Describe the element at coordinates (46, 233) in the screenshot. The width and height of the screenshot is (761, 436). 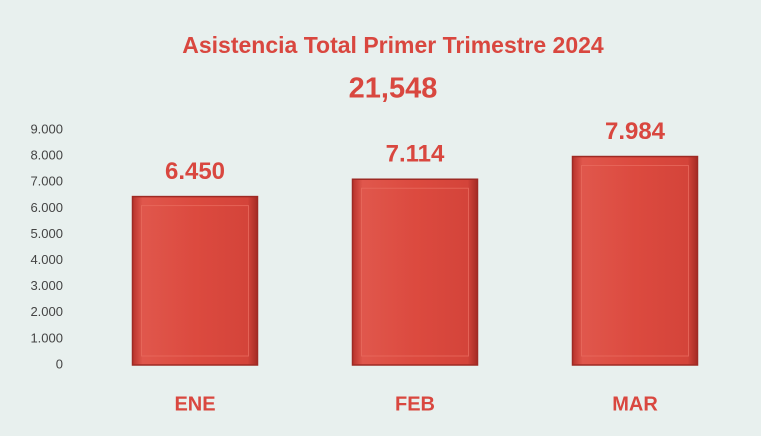
I see `y-tick-label: 5.000` at that location.